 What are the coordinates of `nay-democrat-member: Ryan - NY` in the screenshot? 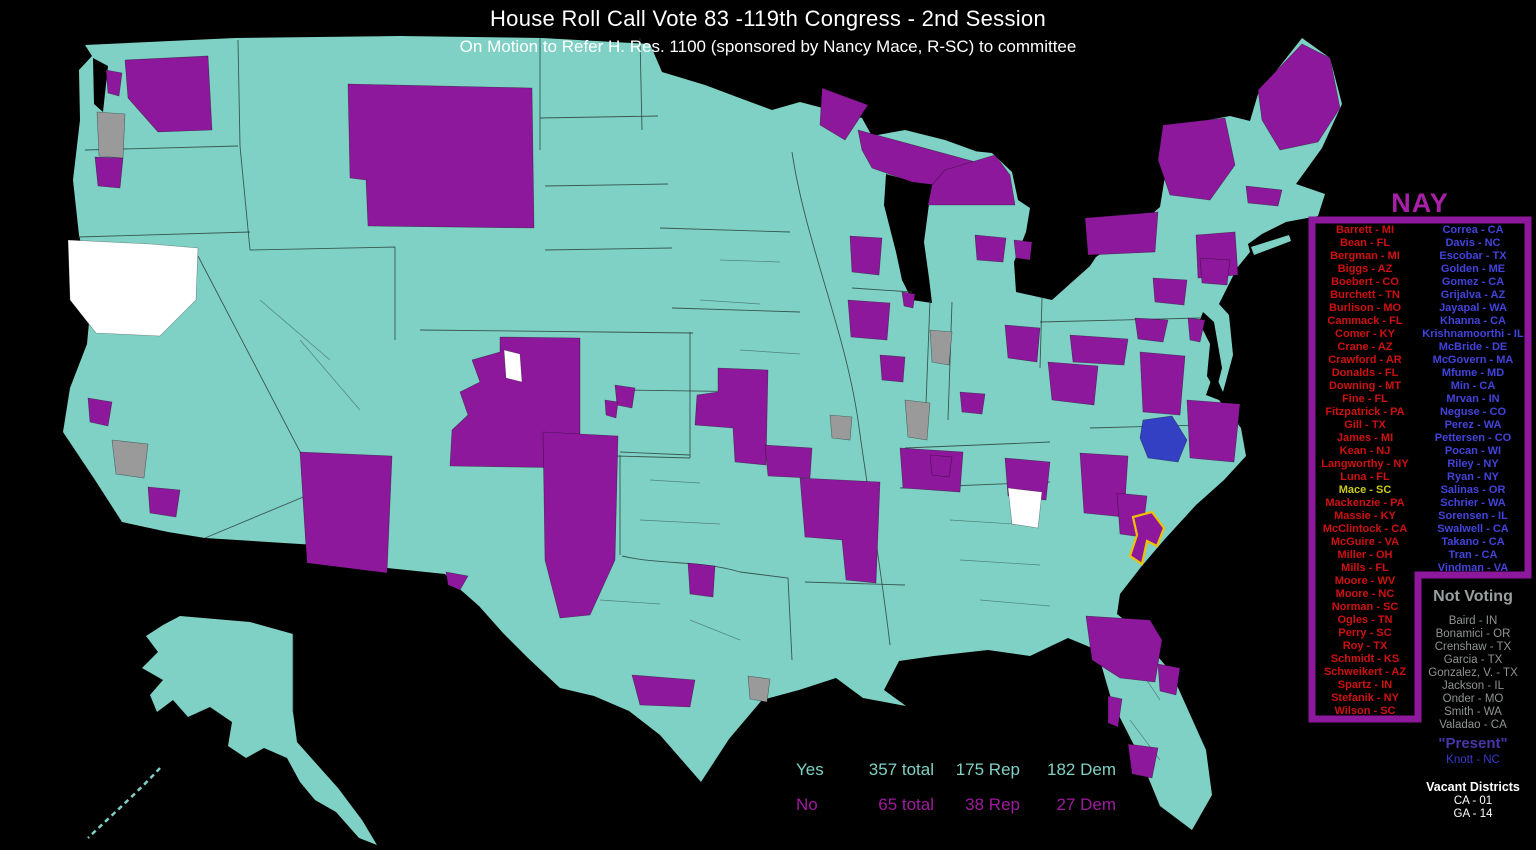 It's located at (1473, 477).